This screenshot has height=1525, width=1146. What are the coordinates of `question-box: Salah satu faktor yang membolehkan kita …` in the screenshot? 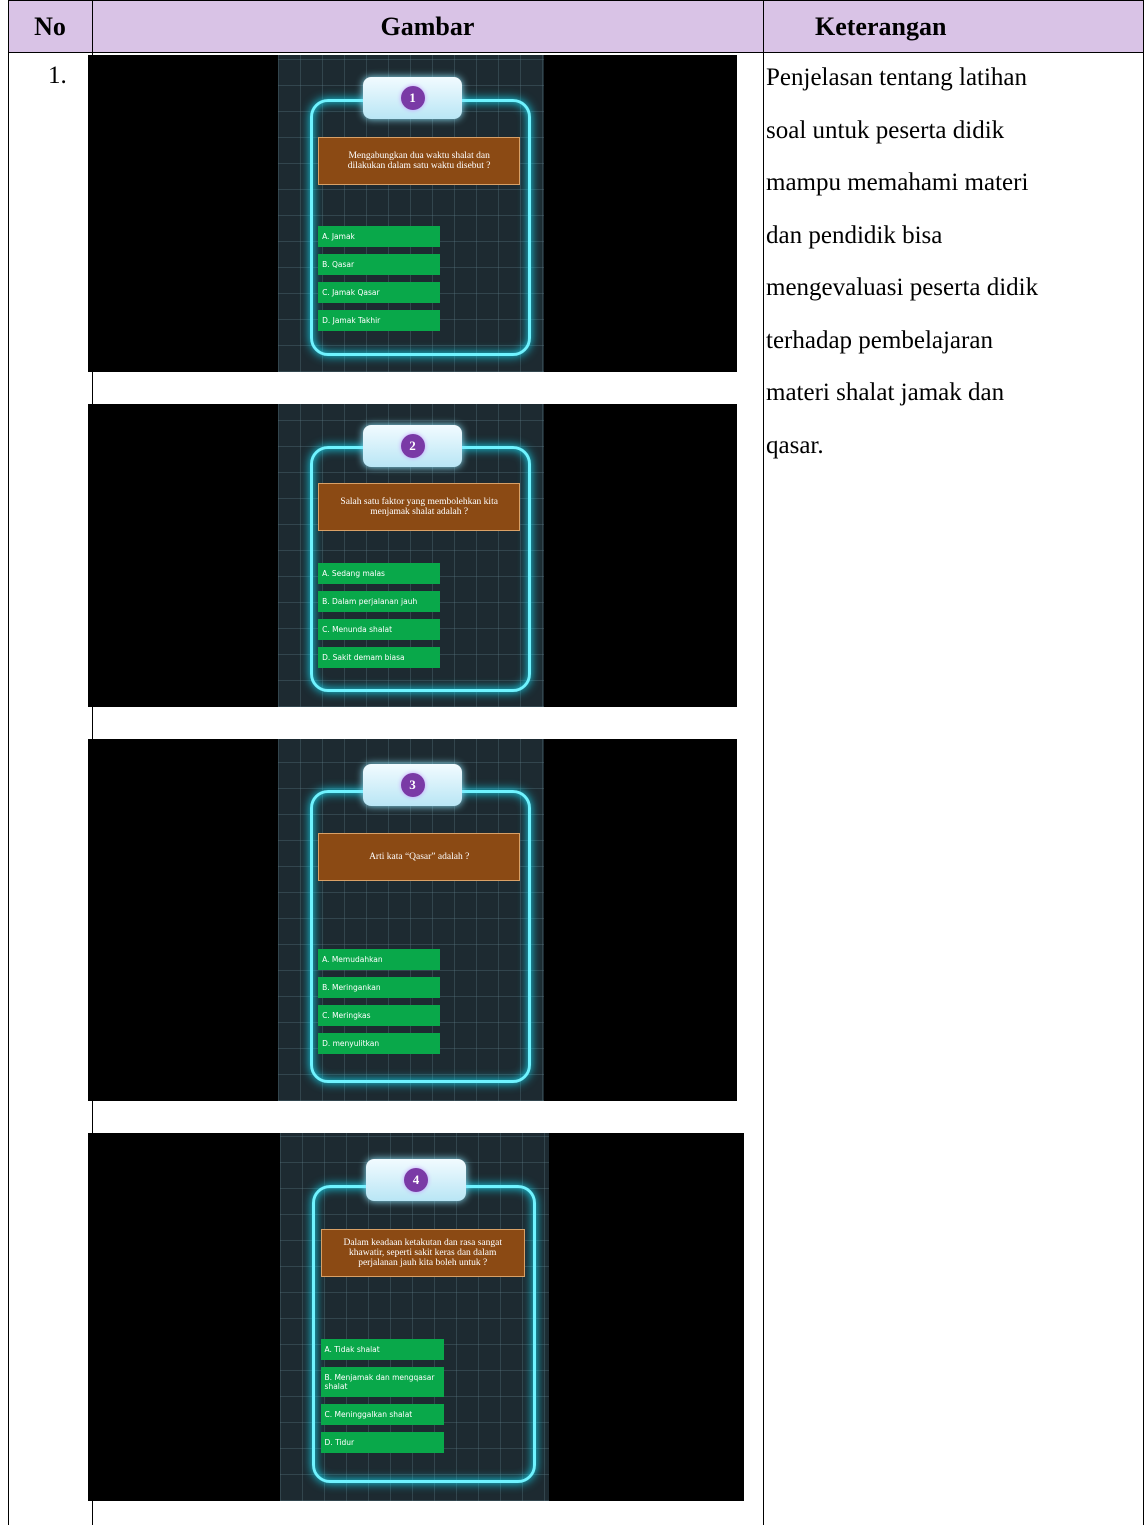 It's located at (419, 506).